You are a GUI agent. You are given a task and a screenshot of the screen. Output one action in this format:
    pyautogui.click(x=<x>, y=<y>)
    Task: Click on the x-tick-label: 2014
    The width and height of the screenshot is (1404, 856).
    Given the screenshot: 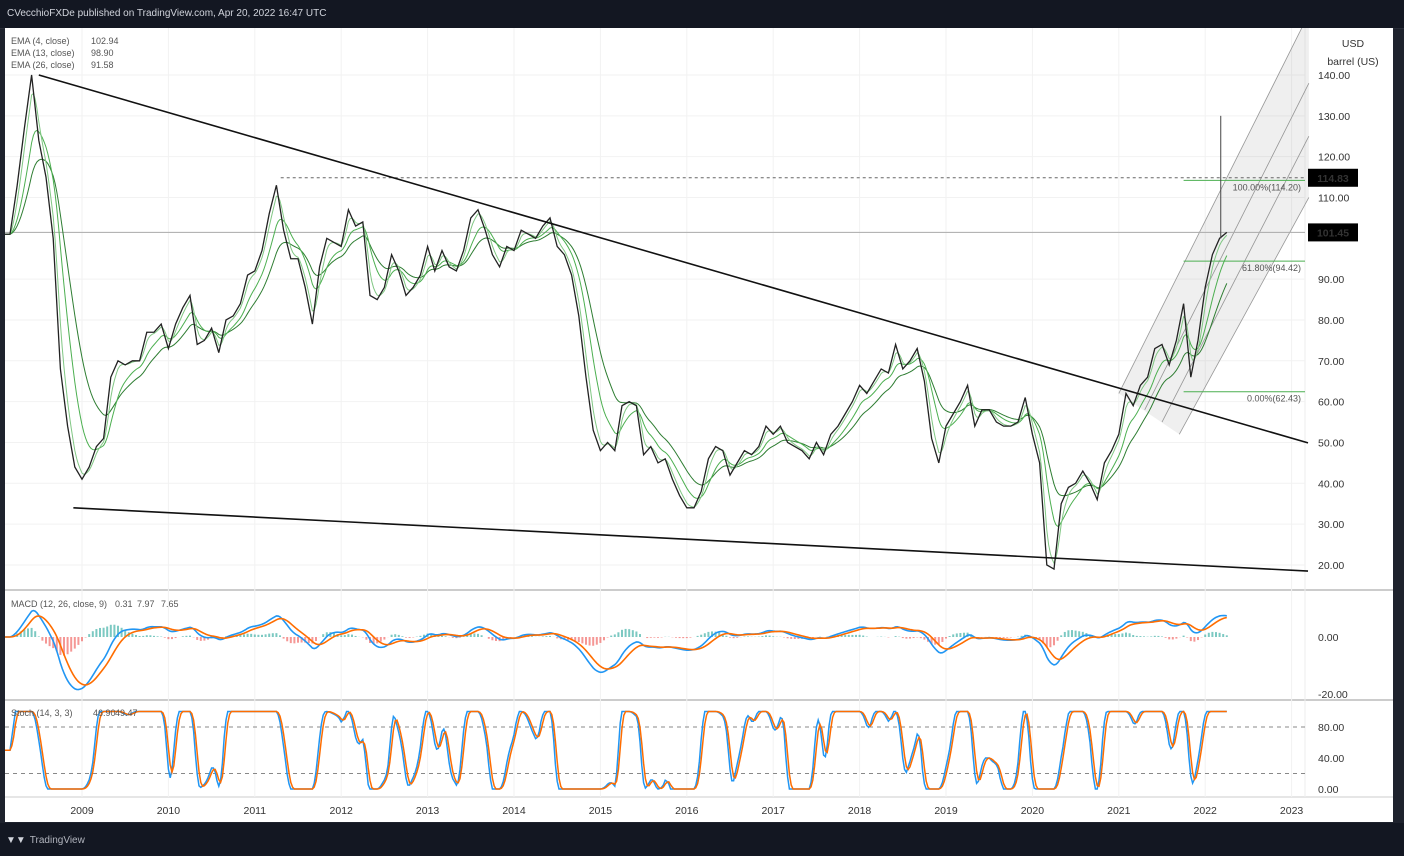 What is the action you would take?
    pyautogui.click(x=514, y=811)
    